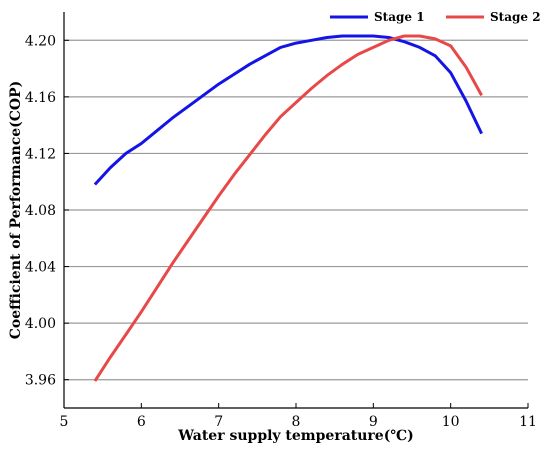  Describe the element at coordinates (40, 268) in the screenshot. I see `y-tick-label: 4.04` at that location.